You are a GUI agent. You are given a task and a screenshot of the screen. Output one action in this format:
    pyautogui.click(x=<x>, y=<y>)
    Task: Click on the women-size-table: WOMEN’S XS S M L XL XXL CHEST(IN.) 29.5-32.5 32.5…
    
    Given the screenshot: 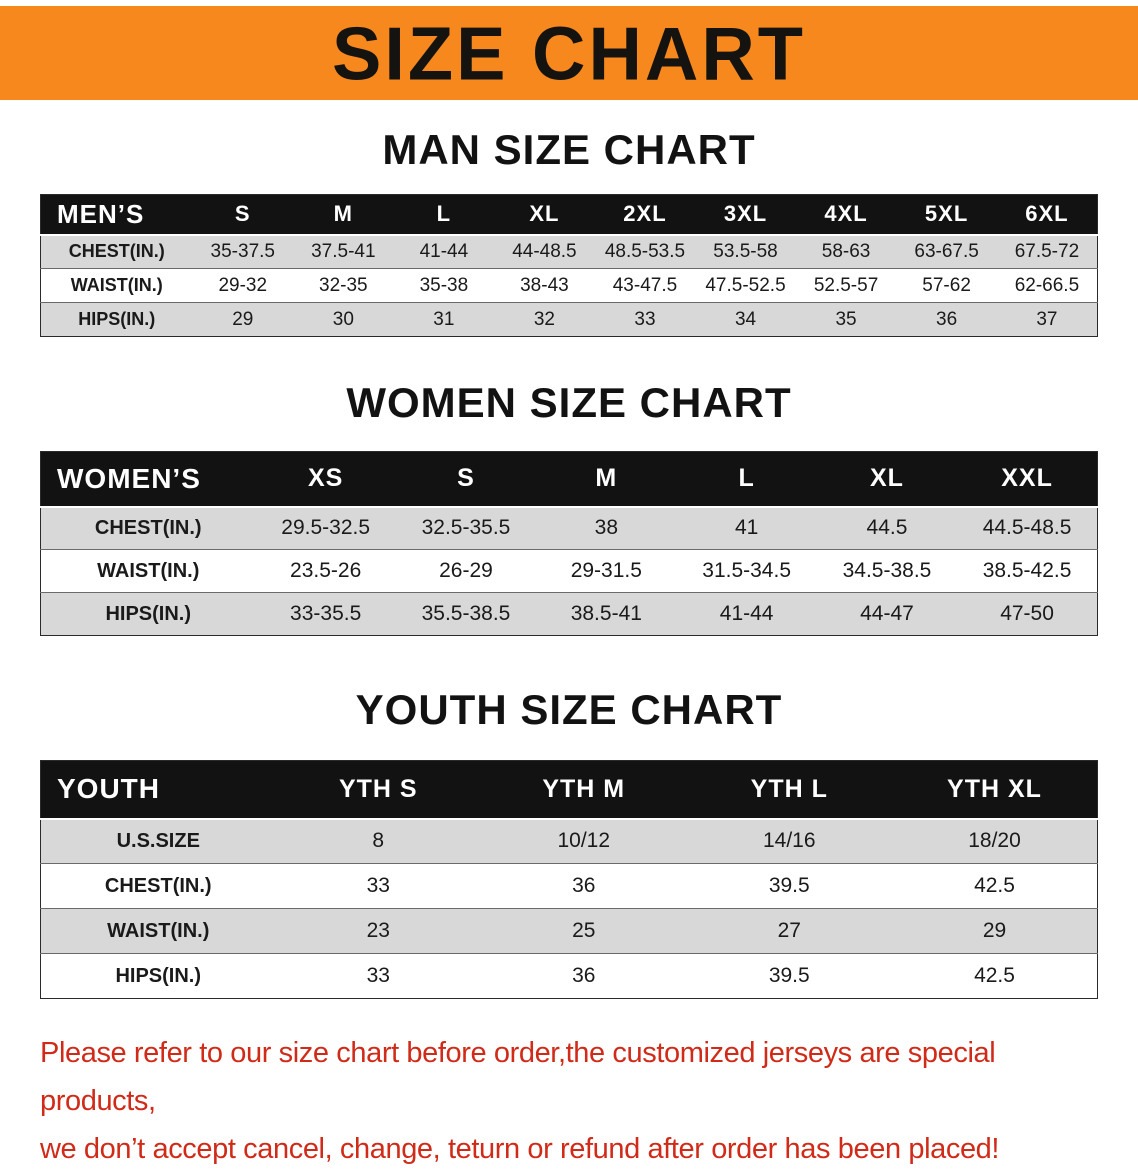 What is the action you would take?
    pyautogui.click(x=569, y=543)
    